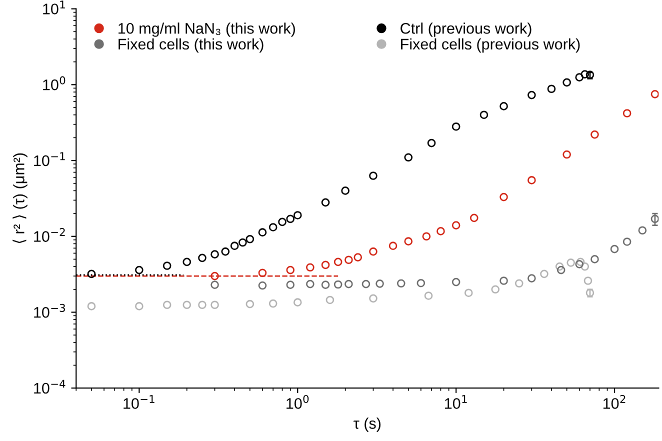 This screenshot has height=441, width=662. What do you see at coordinates (54, 83) in the screenshot?
I see `y-tick-label: 10$^{0}$` at bounding box center [54, 83].